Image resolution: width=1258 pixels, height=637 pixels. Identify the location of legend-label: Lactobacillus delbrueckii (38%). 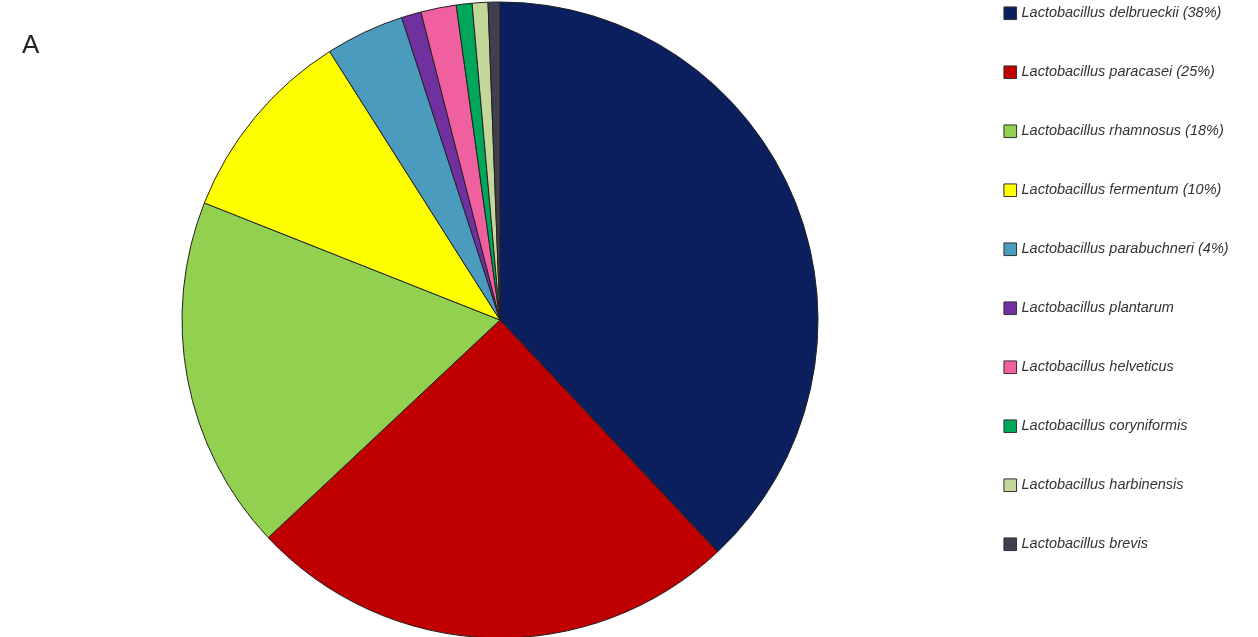
(1121, 12).